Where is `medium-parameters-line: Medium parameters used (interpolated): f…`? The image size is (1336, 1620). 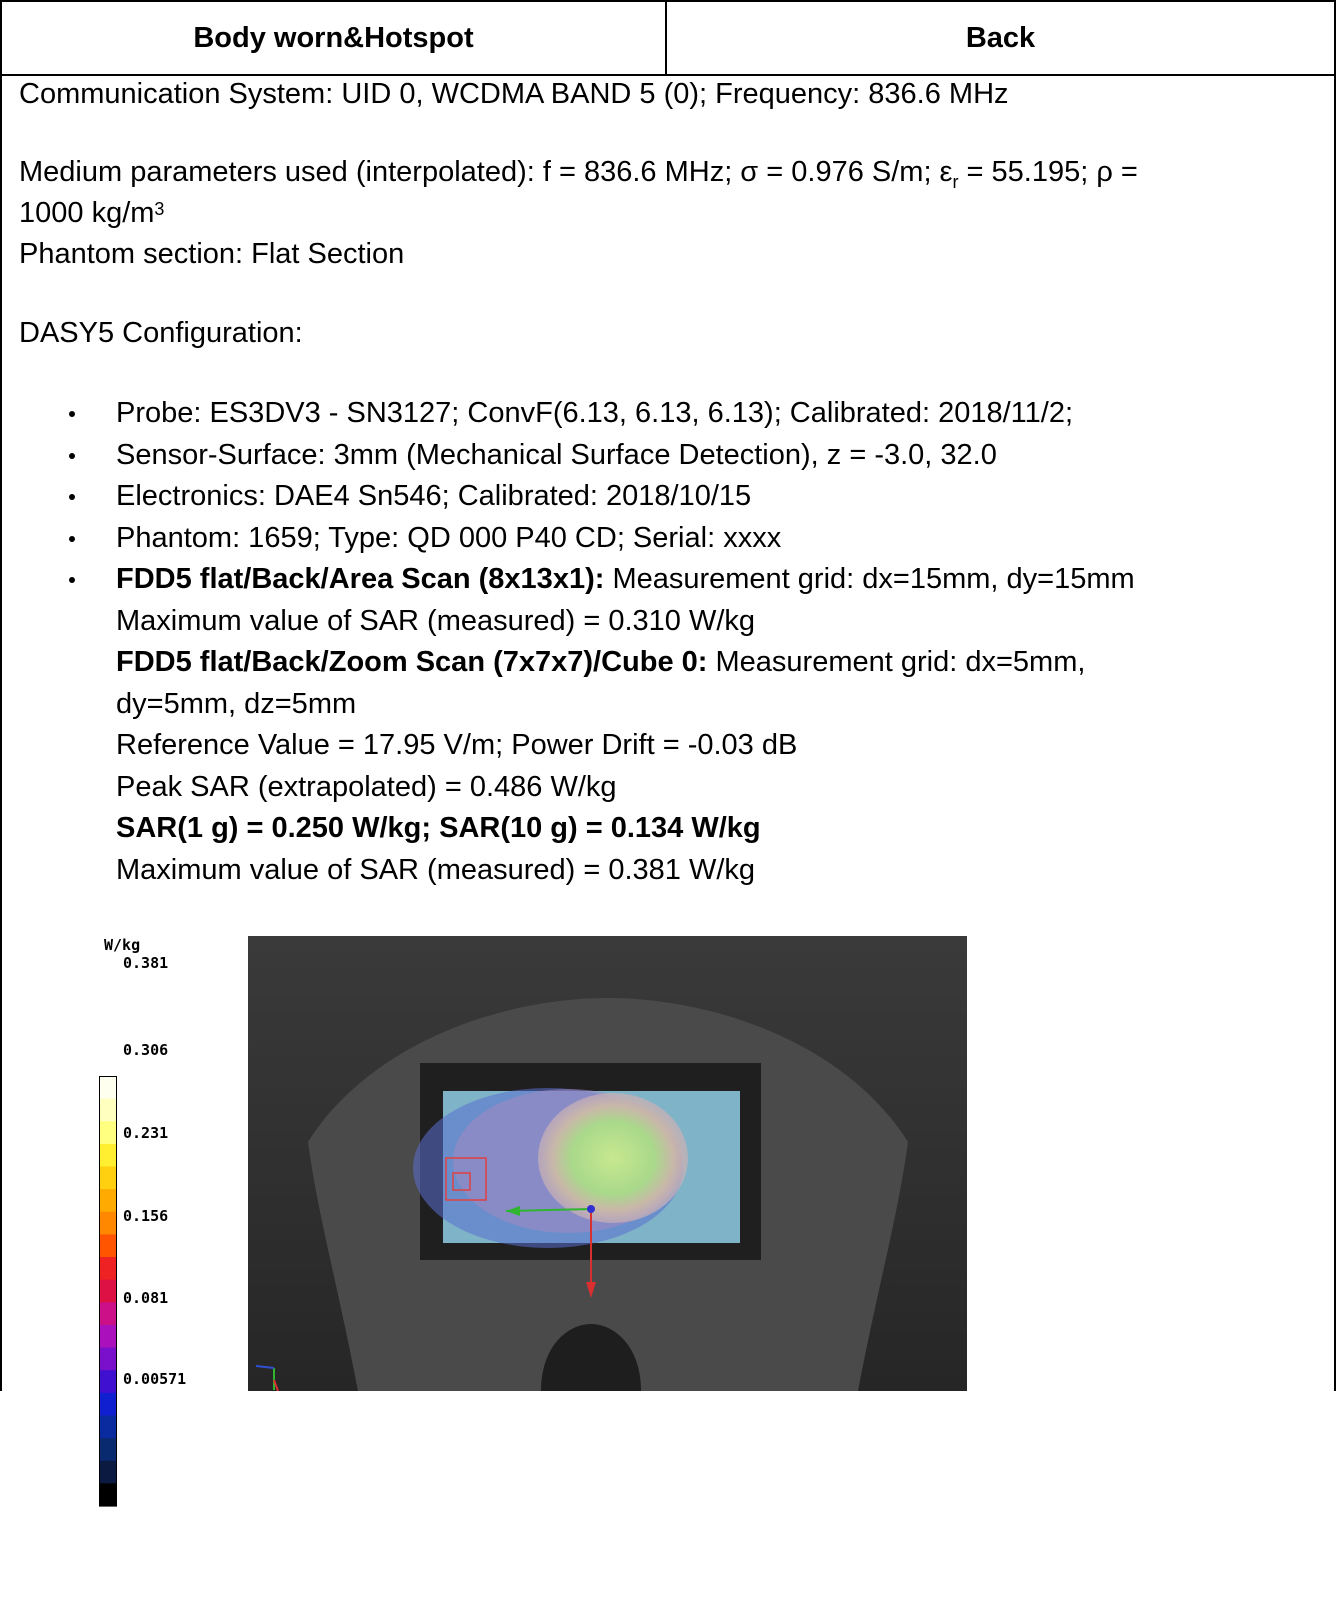 medium-parameters-line: Medium parameters used (interpolated): f… is located at coordinates (578, 177).